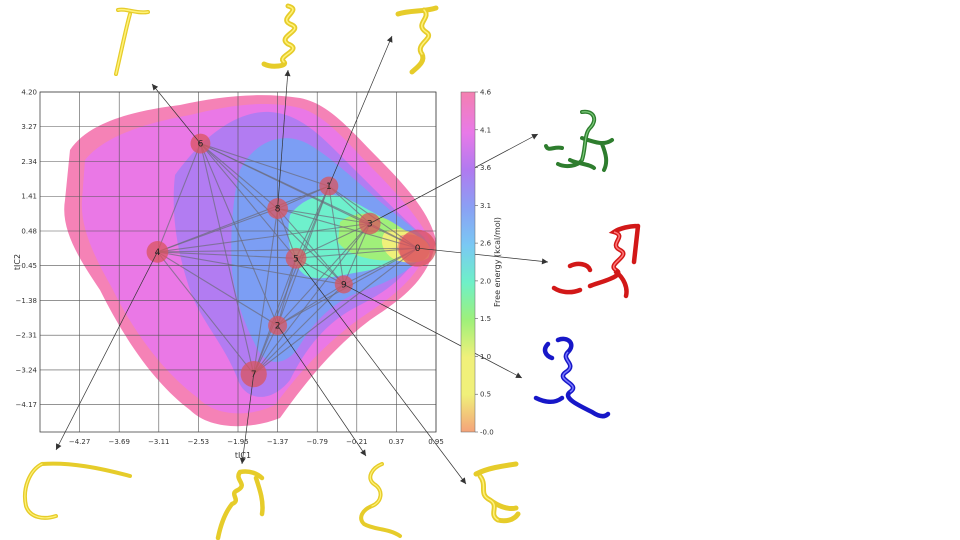 This screenshot has height=540, width=960. Describe the element at coordinates (485, 130) in the screenshot. I see `colorbar-tick-label: 4.1` at that location.